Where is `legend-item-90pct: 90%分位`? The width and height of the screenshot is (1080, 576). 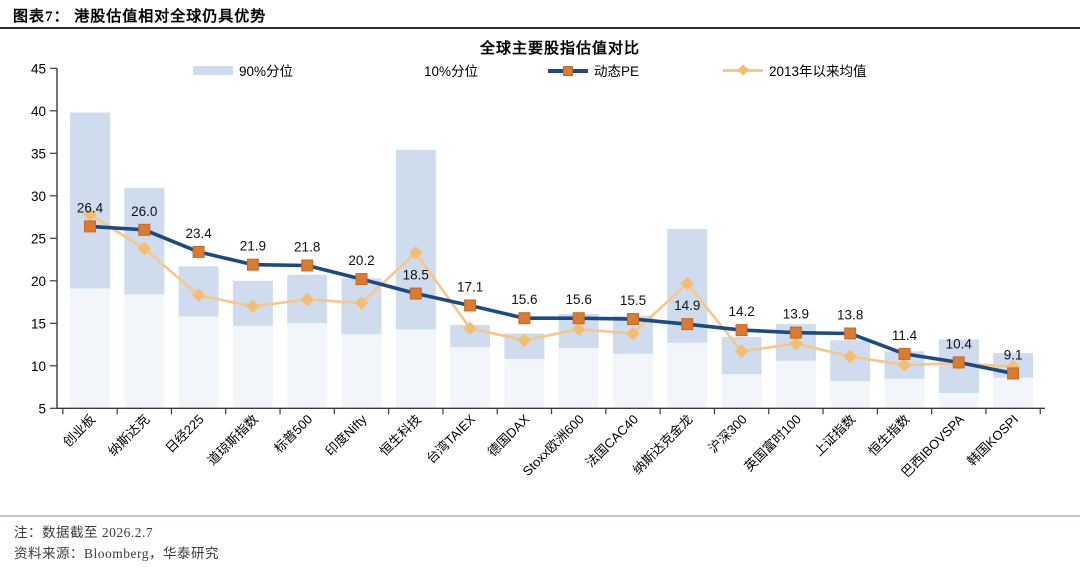 legend-item-90pct: 90%分位 is located at coordinates (243, 70).